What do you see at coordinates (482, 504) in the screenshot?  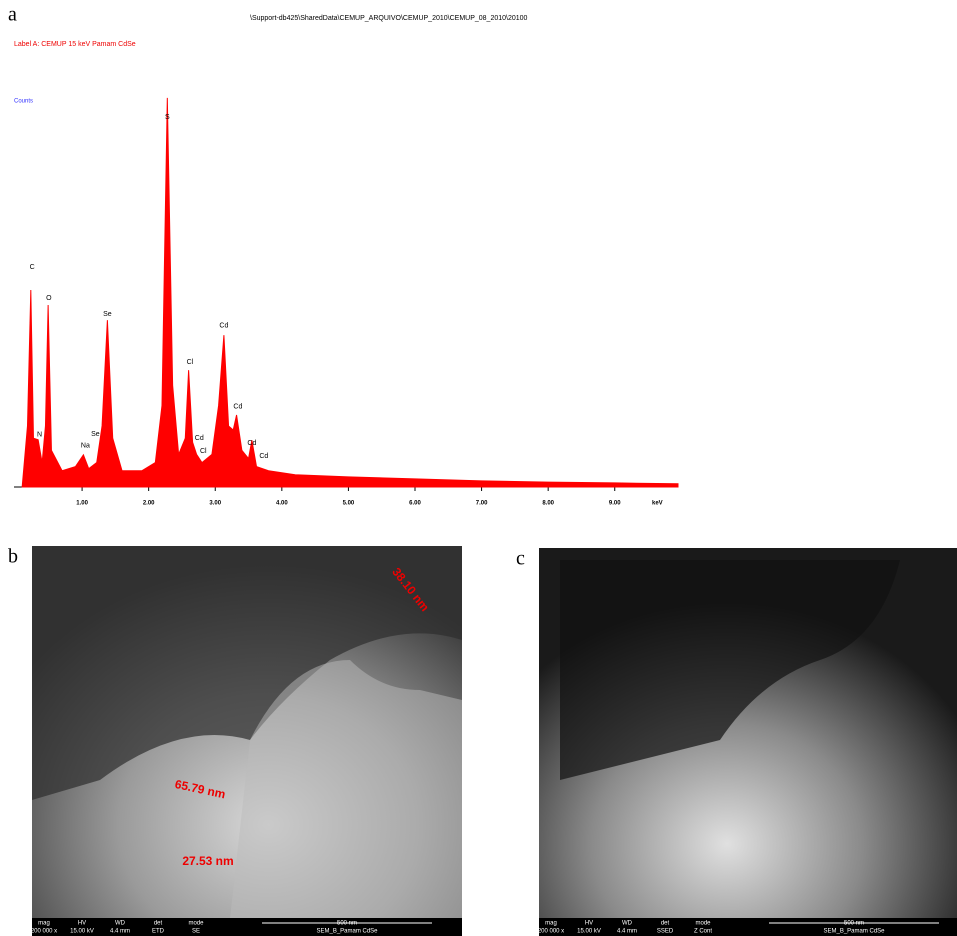 I see `x-tick-label: 7.00` at bounding box center [482, 504].